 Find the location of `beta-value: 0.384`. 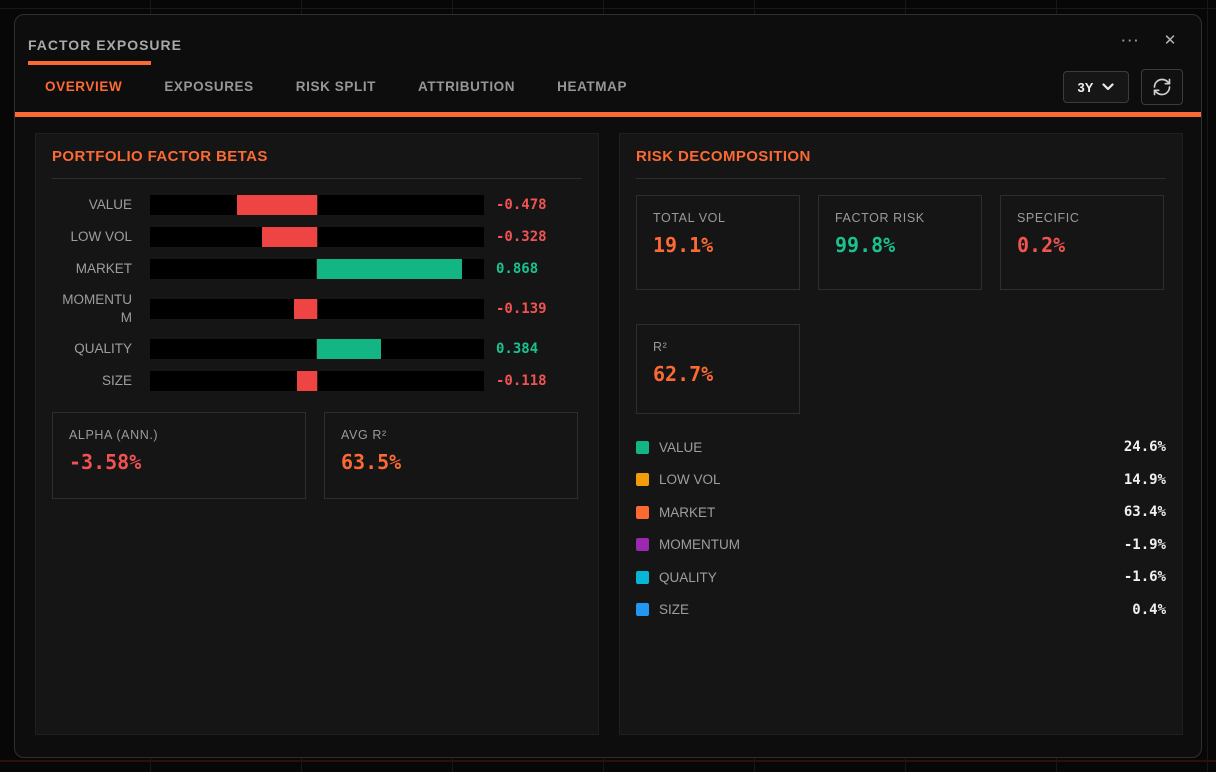

beta-value: 0.384 is located at coordinates (517, 349).